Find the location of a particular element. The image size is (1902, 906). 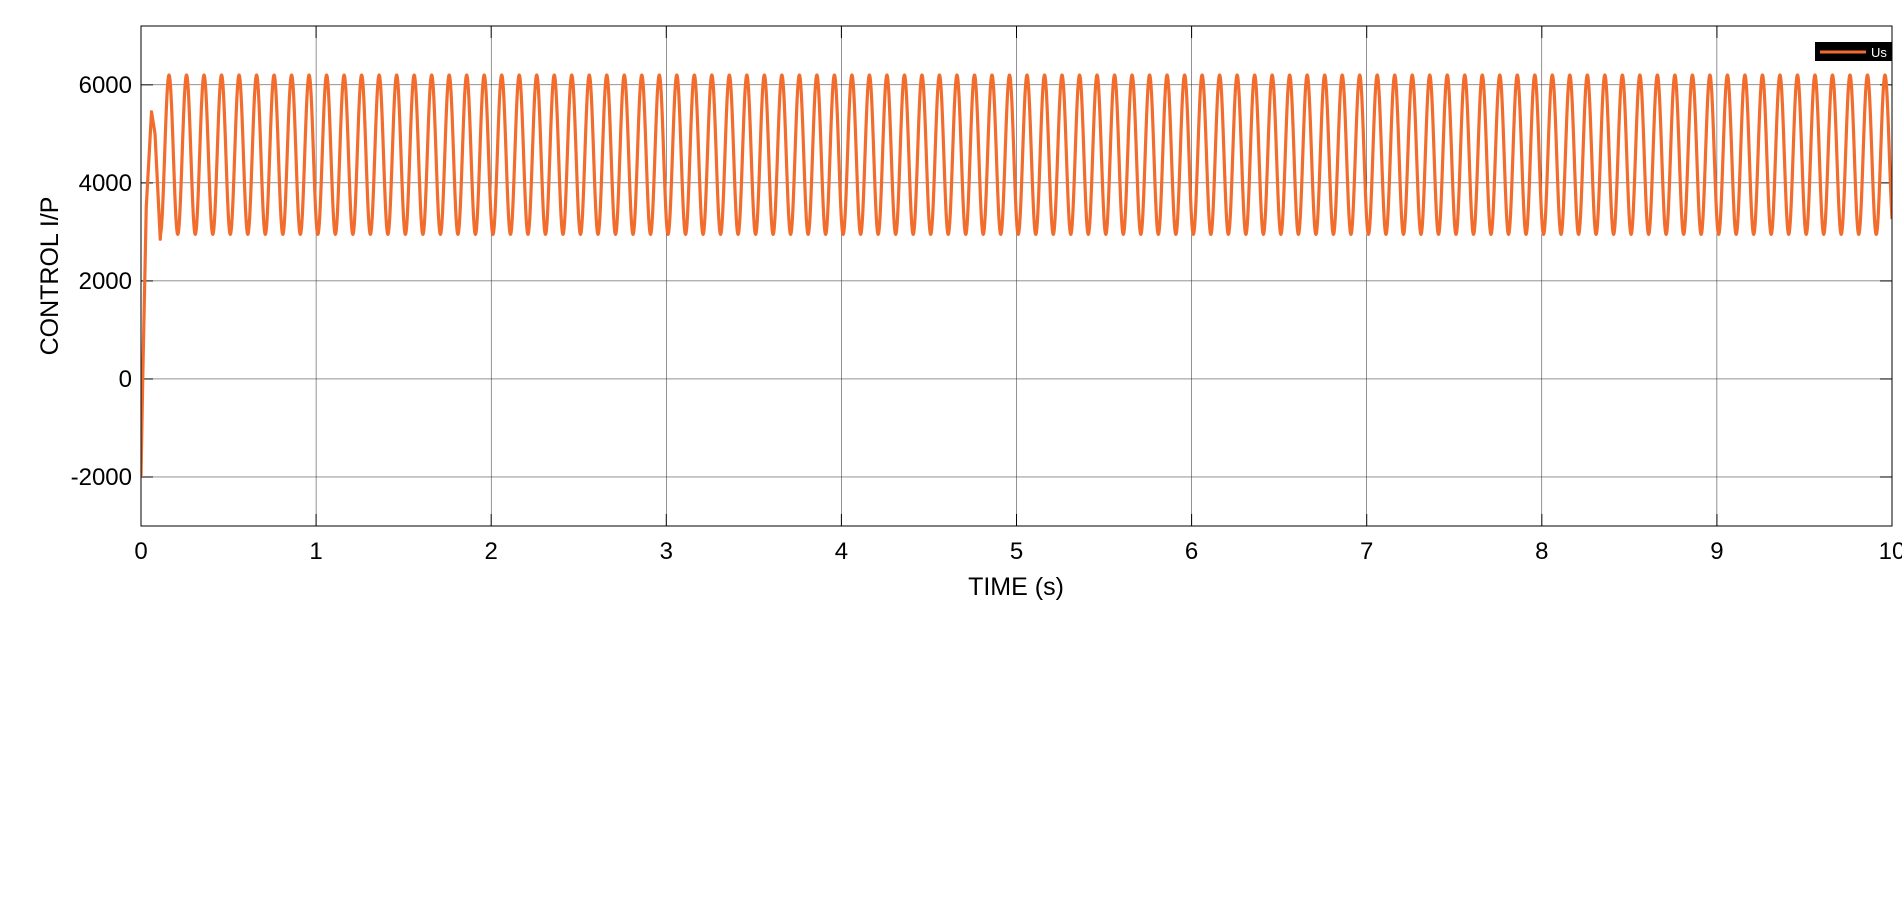

x-tick-label: 2 is located at coordinates (491, 551).